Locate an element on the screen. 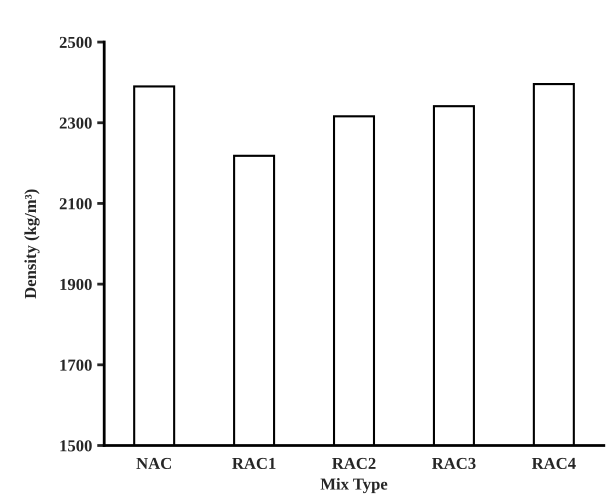 This screenshot has height=495, width=613. y-axis-title: Density (kg/m³) is located at coordinates (32, 244).